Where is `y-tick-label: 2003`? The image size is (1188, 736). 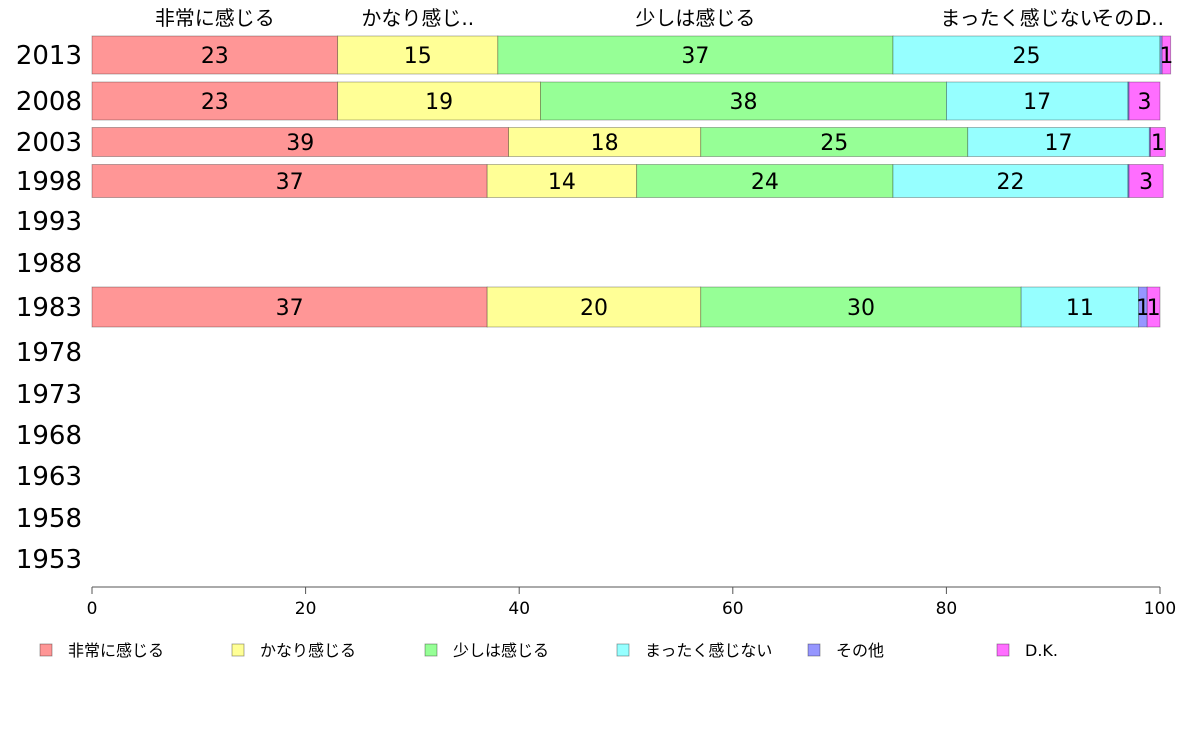
y-tick-label: 2003 is located at coordinates (49, 143).